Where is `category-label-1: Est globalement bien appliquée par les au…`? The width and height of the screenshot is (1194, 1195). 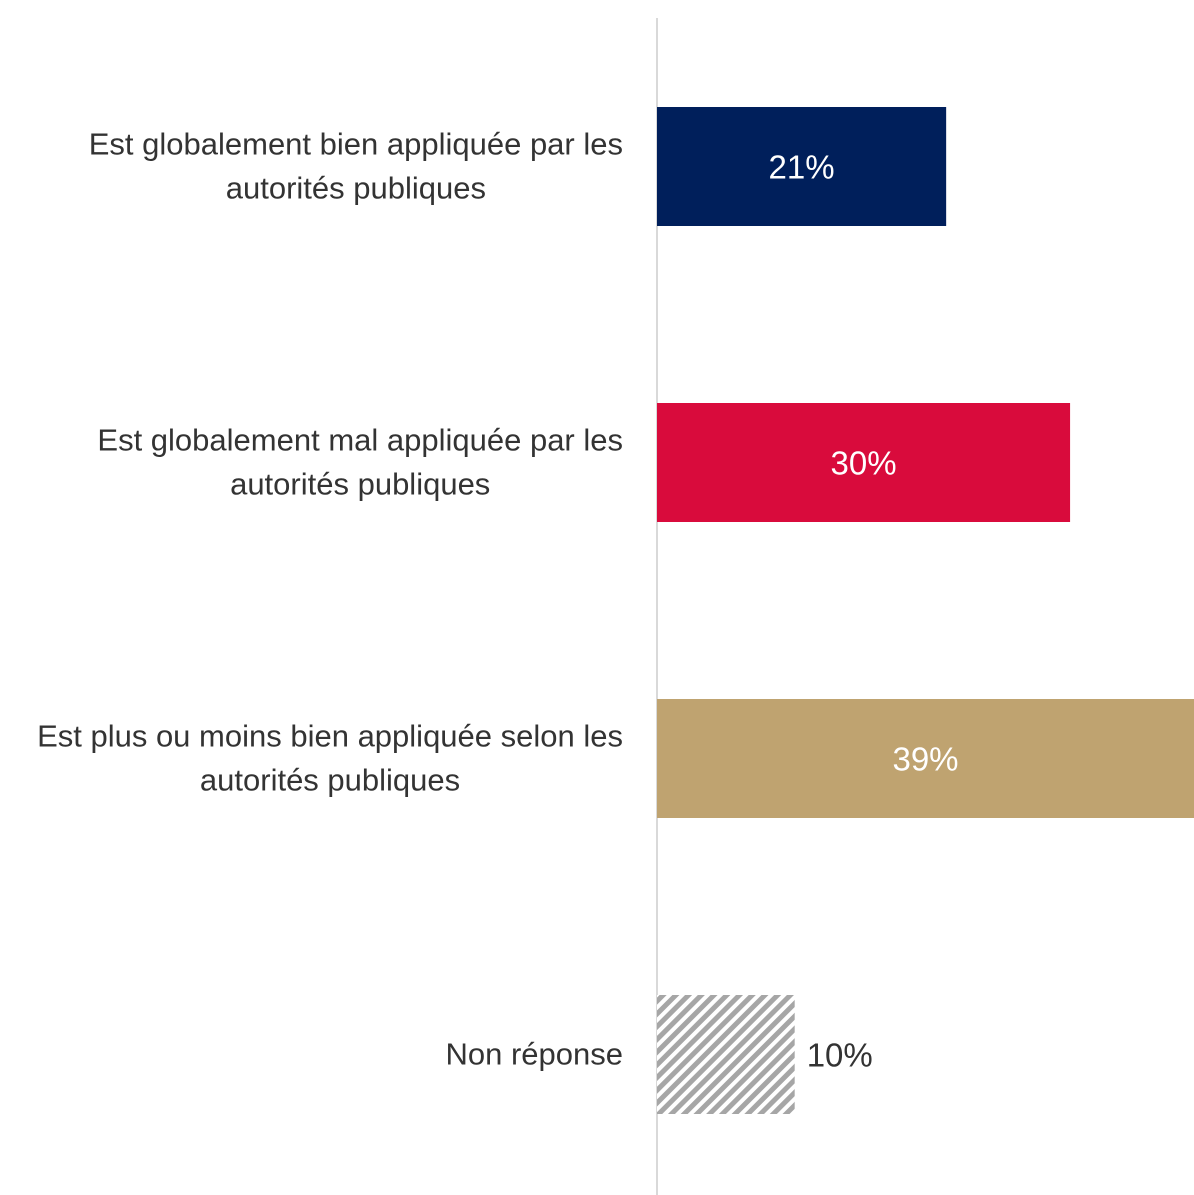
category-label-1: Est globalement bien appliquée par les au… is located at coordinates (356, 166).